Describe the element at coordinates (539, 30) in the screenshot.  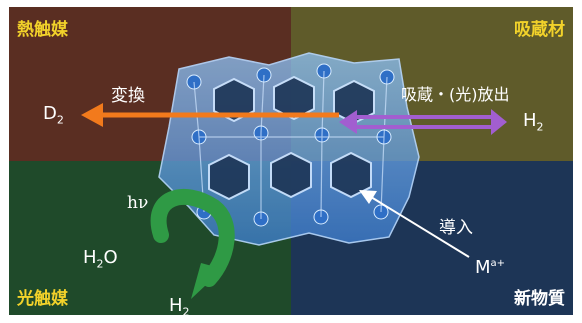
I see `corner-storage-material: 吸蔵材` at that location.